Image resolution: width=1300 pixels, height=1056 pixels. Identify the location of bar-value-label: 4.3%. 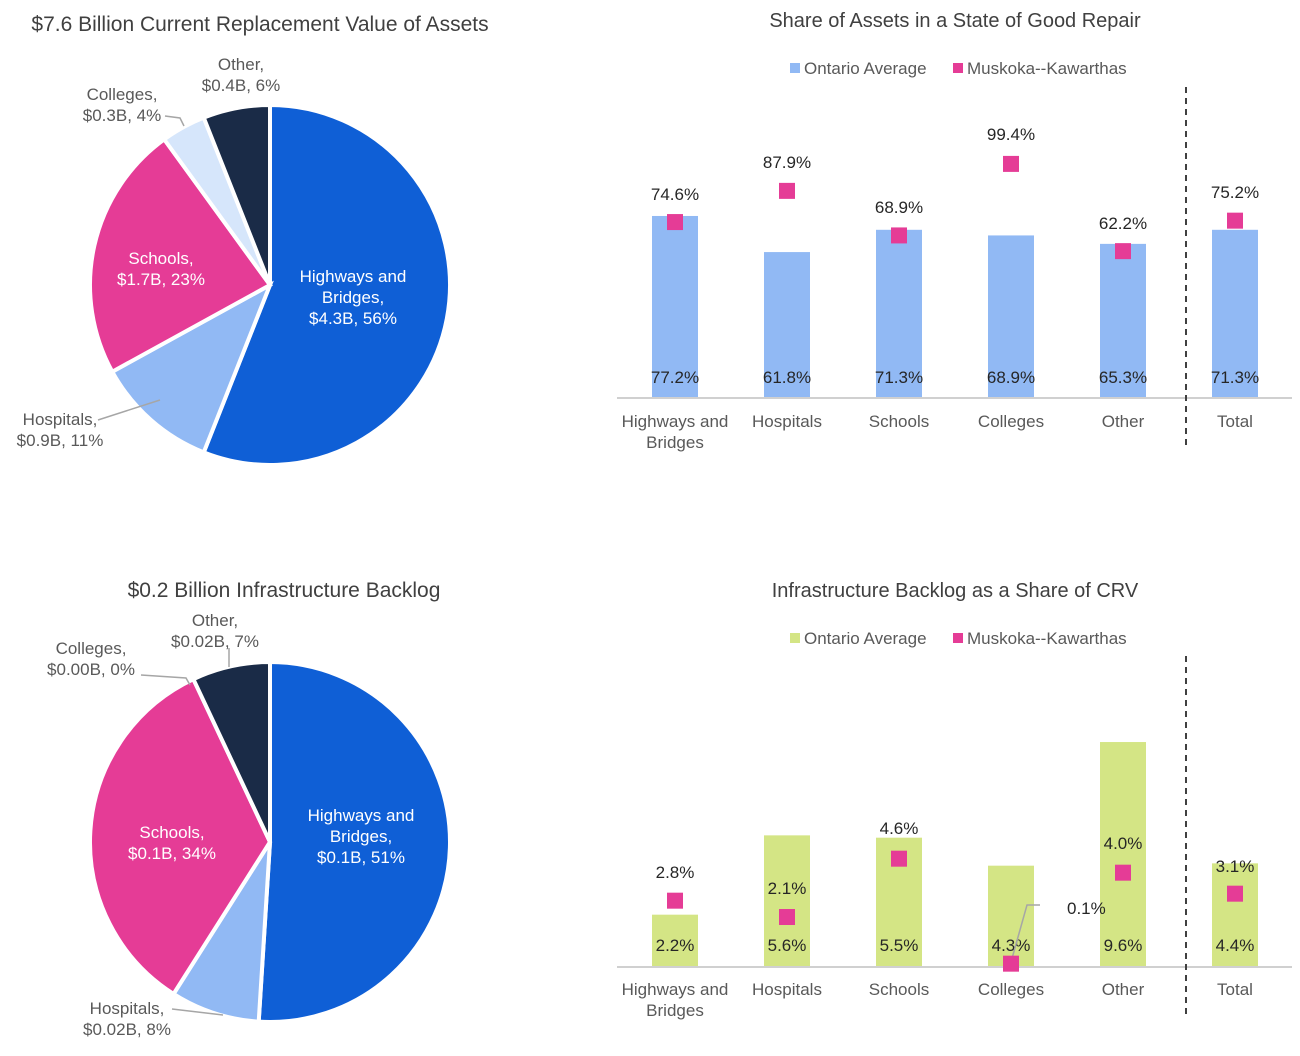
(1011, 945).